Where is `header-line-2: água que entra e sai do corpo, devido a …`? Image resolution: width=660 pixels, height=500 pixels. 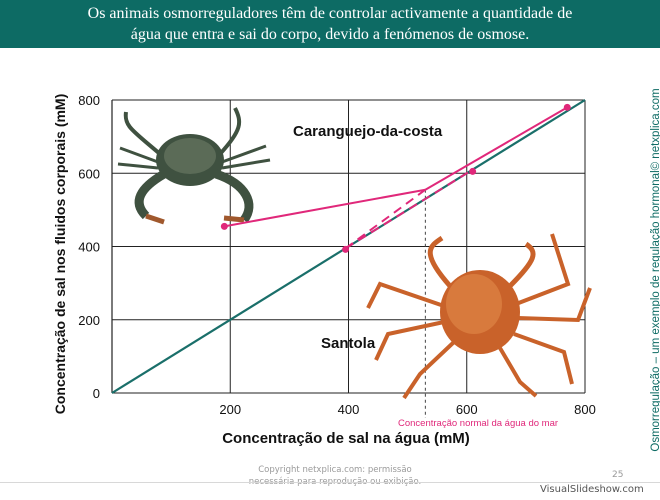
header-line-2: água que entra e sai do corpo, devido a … is located at coordinates (330, 34).